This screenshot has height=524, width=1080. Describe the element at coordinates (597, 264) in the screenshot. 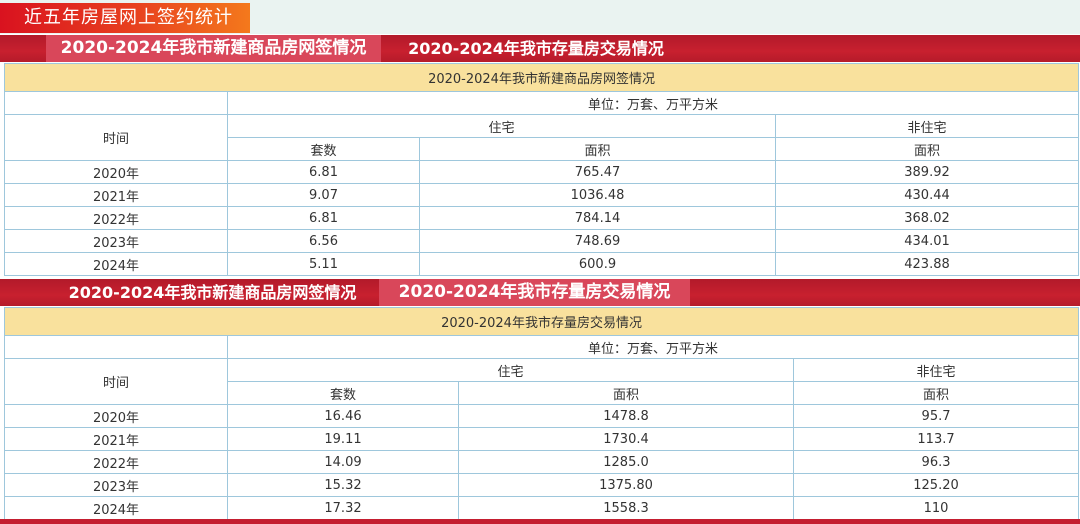

I see `cell-area: 600.9` at that location.